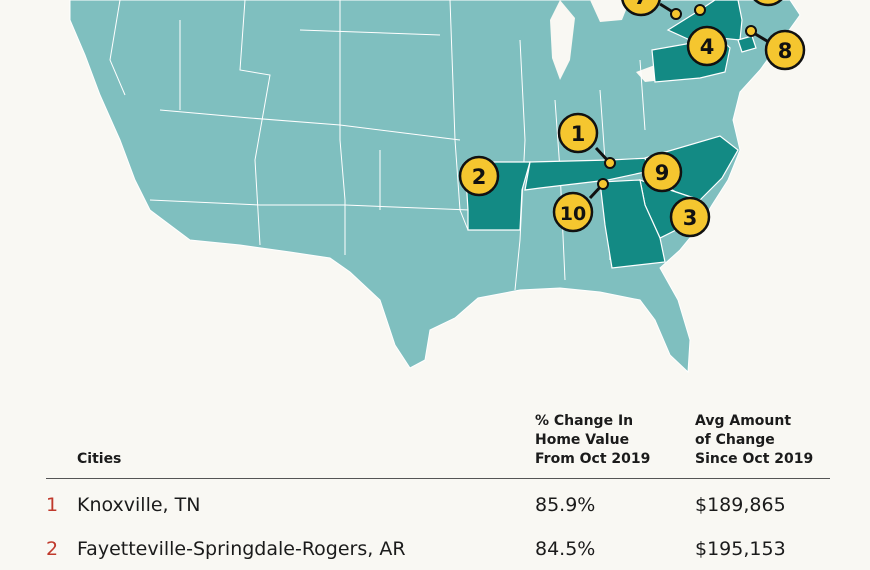 Image resolution: width=870 pixels, height=570 pixels. What do you see at coordinates (641, 4) in the screenshot?
I see `marker-7-label: 7` at bounding box center [641, 4].